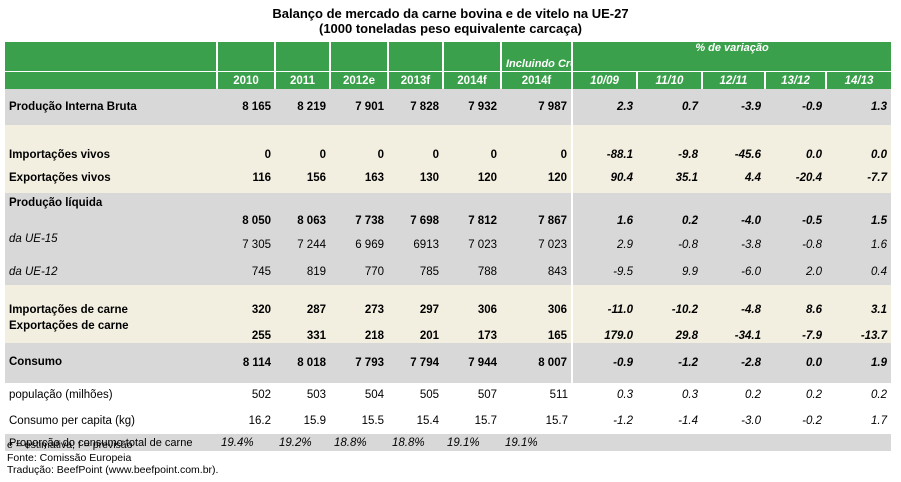  Describe the element at coordinates (111, 272) in the screenshot. I see `row-label: da UE-12` at that location.